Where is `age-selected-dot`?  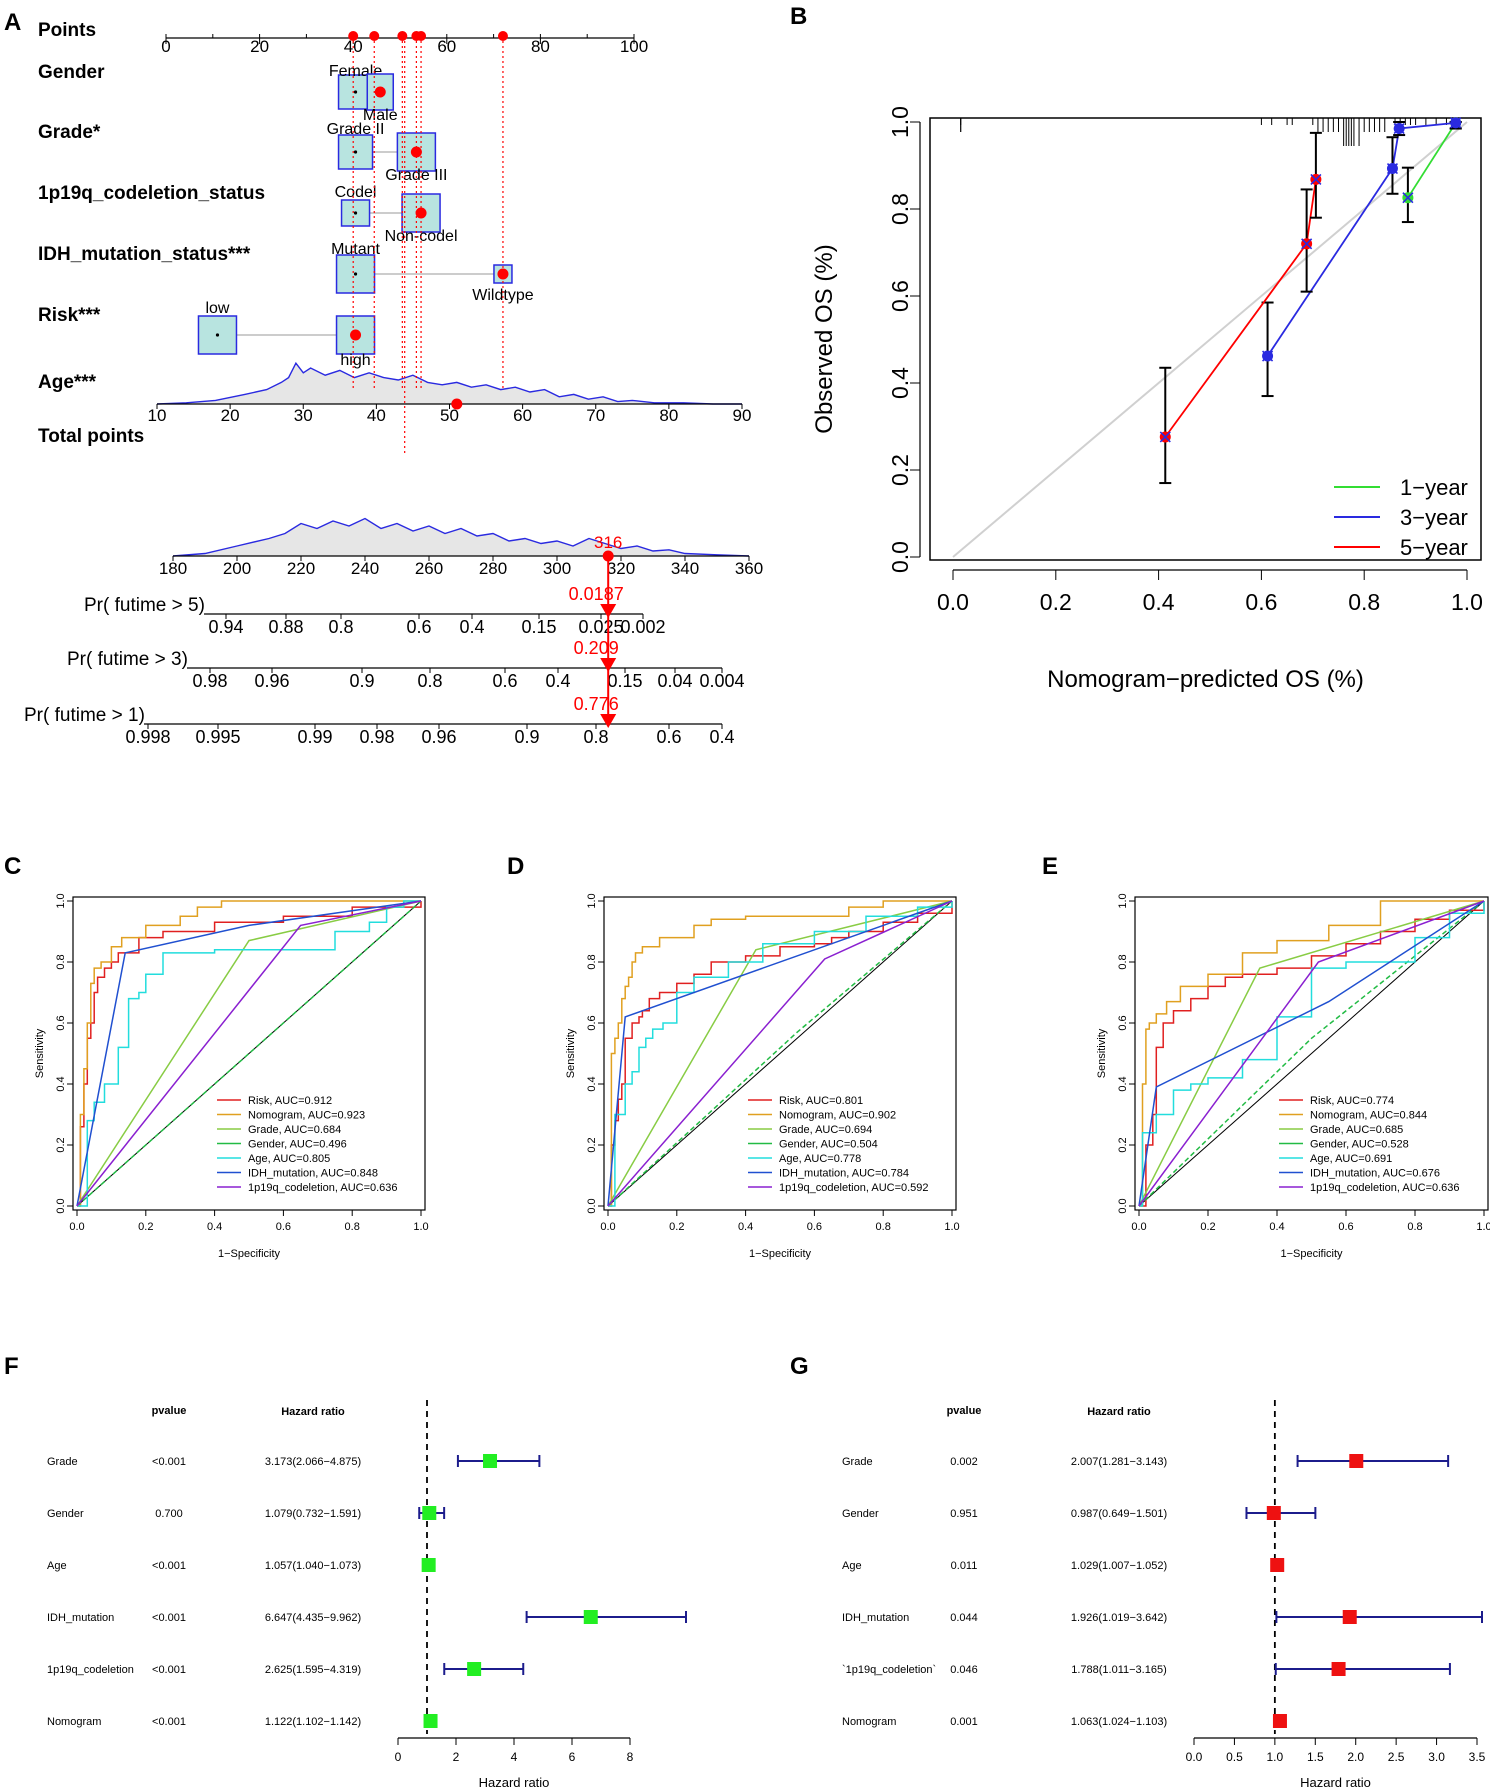 age-selected-dot is located at coordinates (457, 404).